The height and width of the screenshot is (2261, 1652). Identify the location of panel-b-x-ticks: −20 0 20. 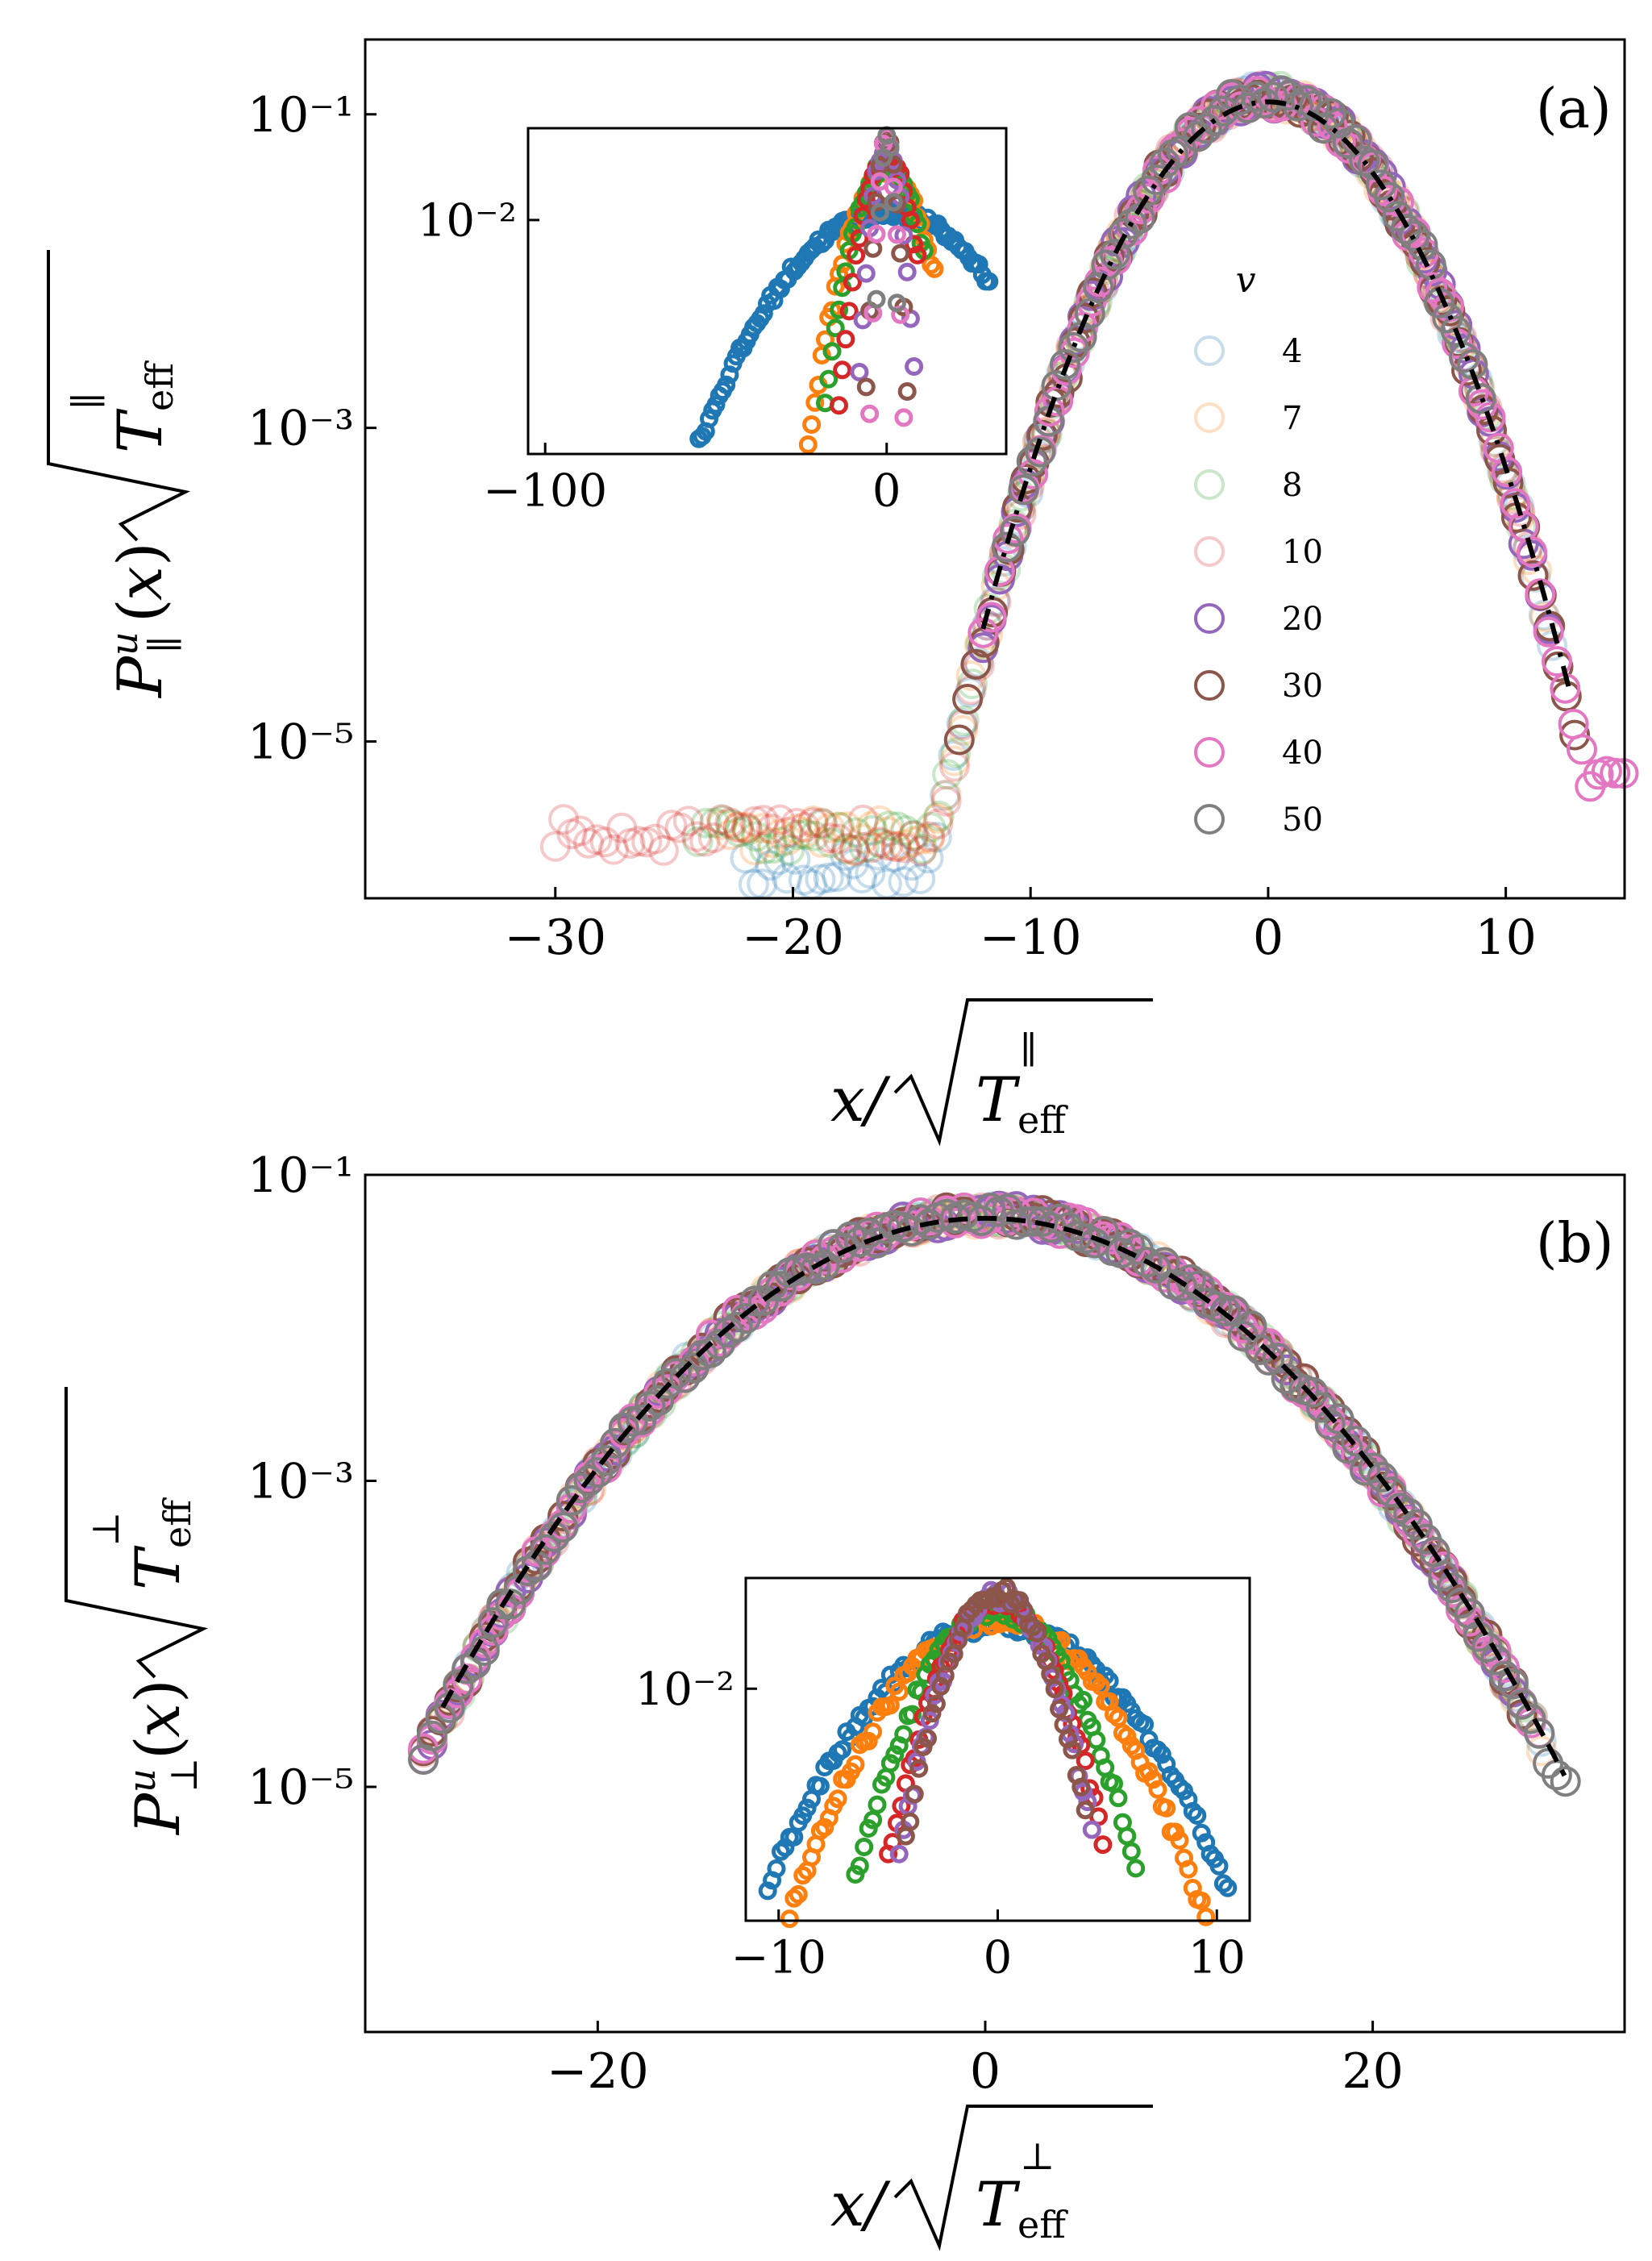
(975, 2060).